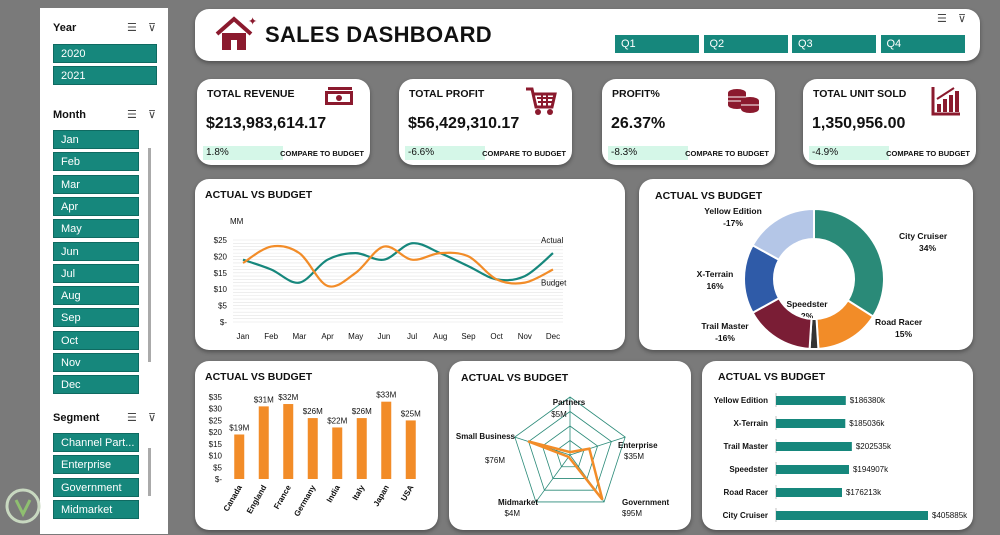 The image size is (1000, 535). I want to click on home-icon: ✦, so click(236, 33).